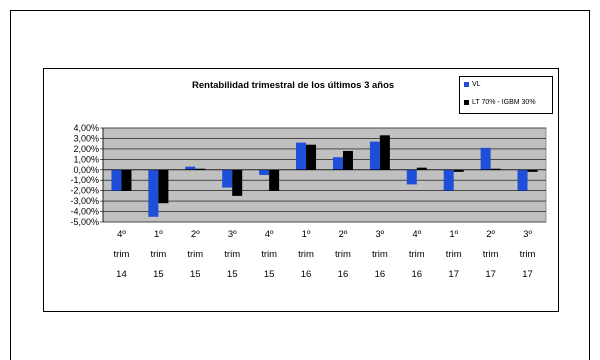 The image size is (600, 360). What do you see at coordinates (466, 84) in the screenshot?
I see `legend-swatch-vl` at bounding box center [466, 84].